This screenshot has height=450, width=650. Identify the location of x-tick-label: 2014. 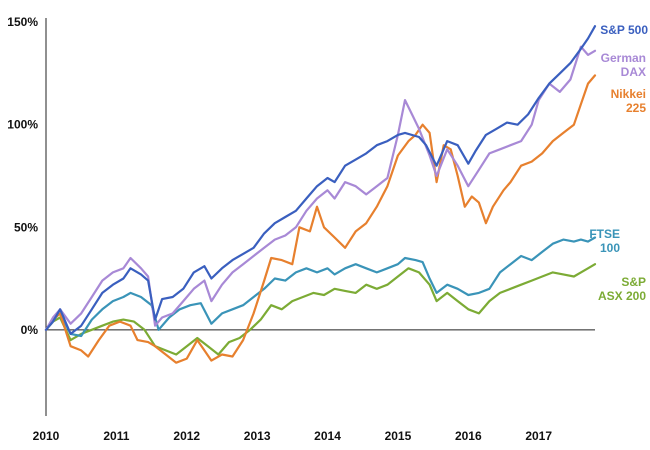
(327, 436).